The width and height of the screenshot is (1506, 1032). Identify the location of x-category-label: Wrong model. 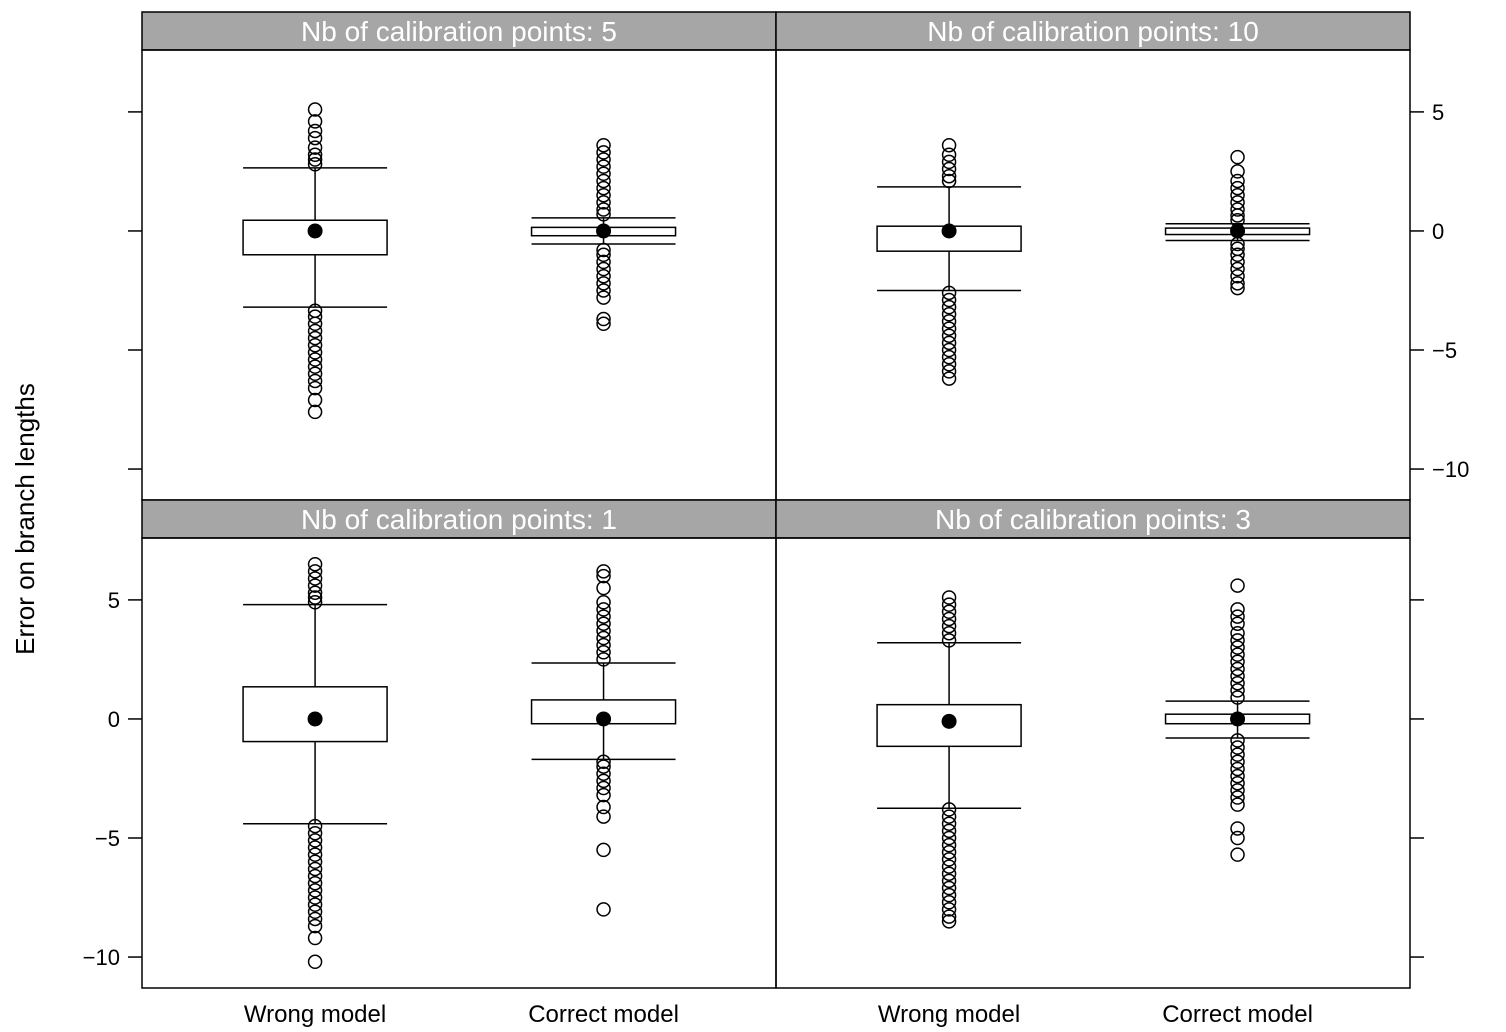
(949, 1014).